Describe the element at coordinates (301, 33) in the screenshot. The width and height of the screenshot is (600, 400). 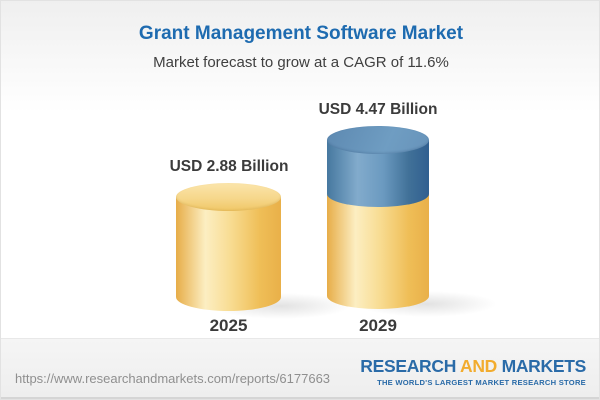
I see `page-title: Grant Management Software Market` at that location.